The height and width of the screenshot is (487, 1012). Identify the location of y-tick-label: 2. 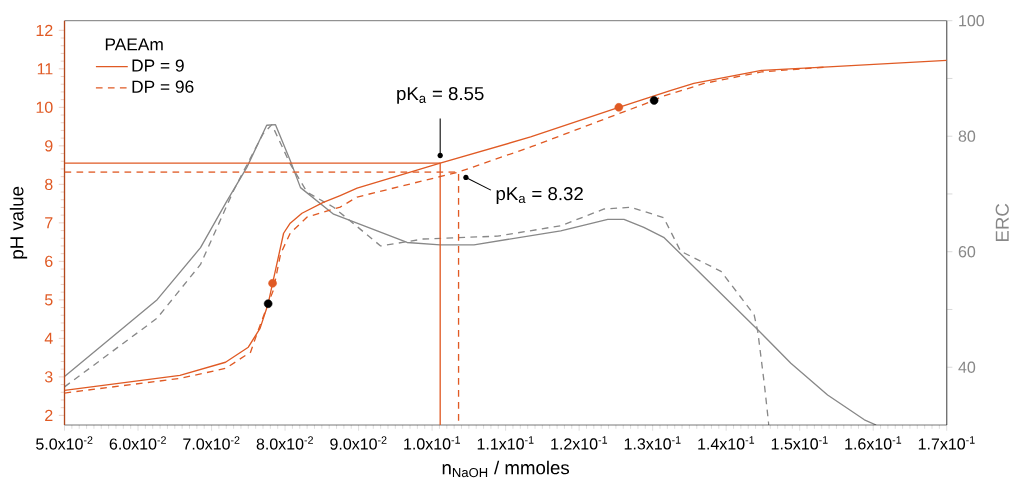
(49, 415).